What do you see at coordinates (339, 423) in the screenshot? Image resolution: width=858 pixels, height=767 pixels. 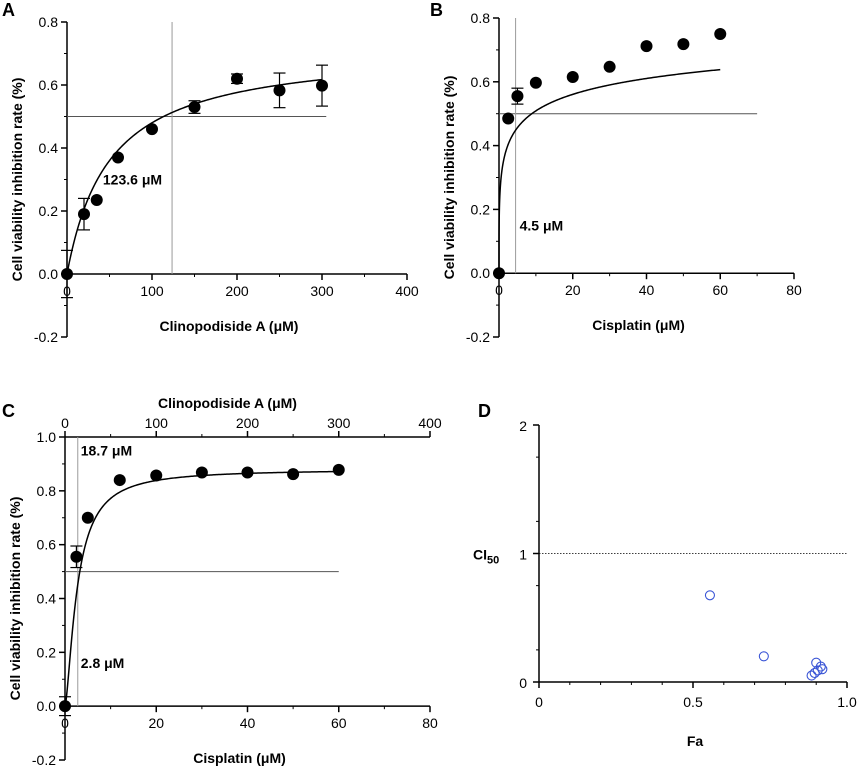 I see `top-tick-label: 300` at bounding box center [339, 423].